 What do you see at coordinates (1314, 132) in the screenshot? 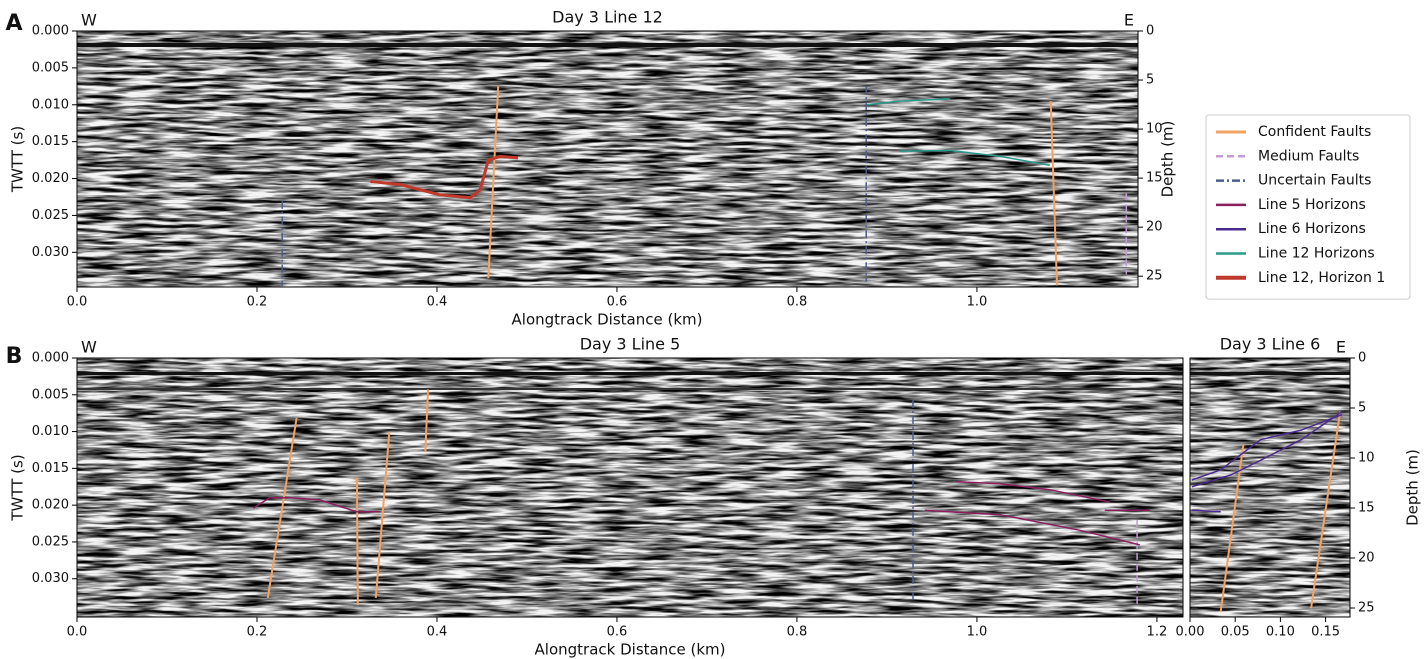
I see `legend-label: Confident Faults` at bounding box center [1314, 132].